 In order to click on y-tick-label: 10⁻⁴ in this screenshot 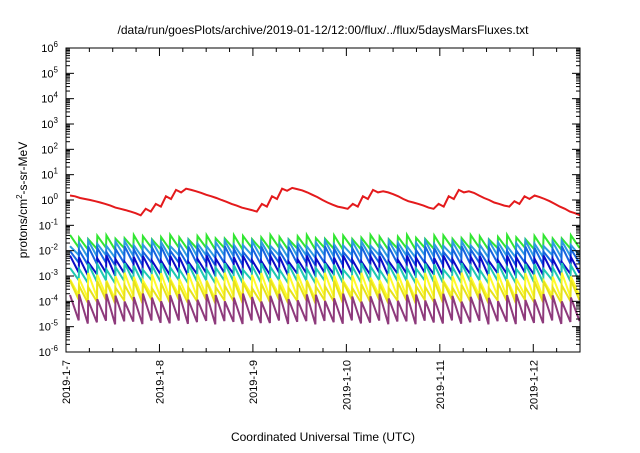, I will do `click(49, 300)`.